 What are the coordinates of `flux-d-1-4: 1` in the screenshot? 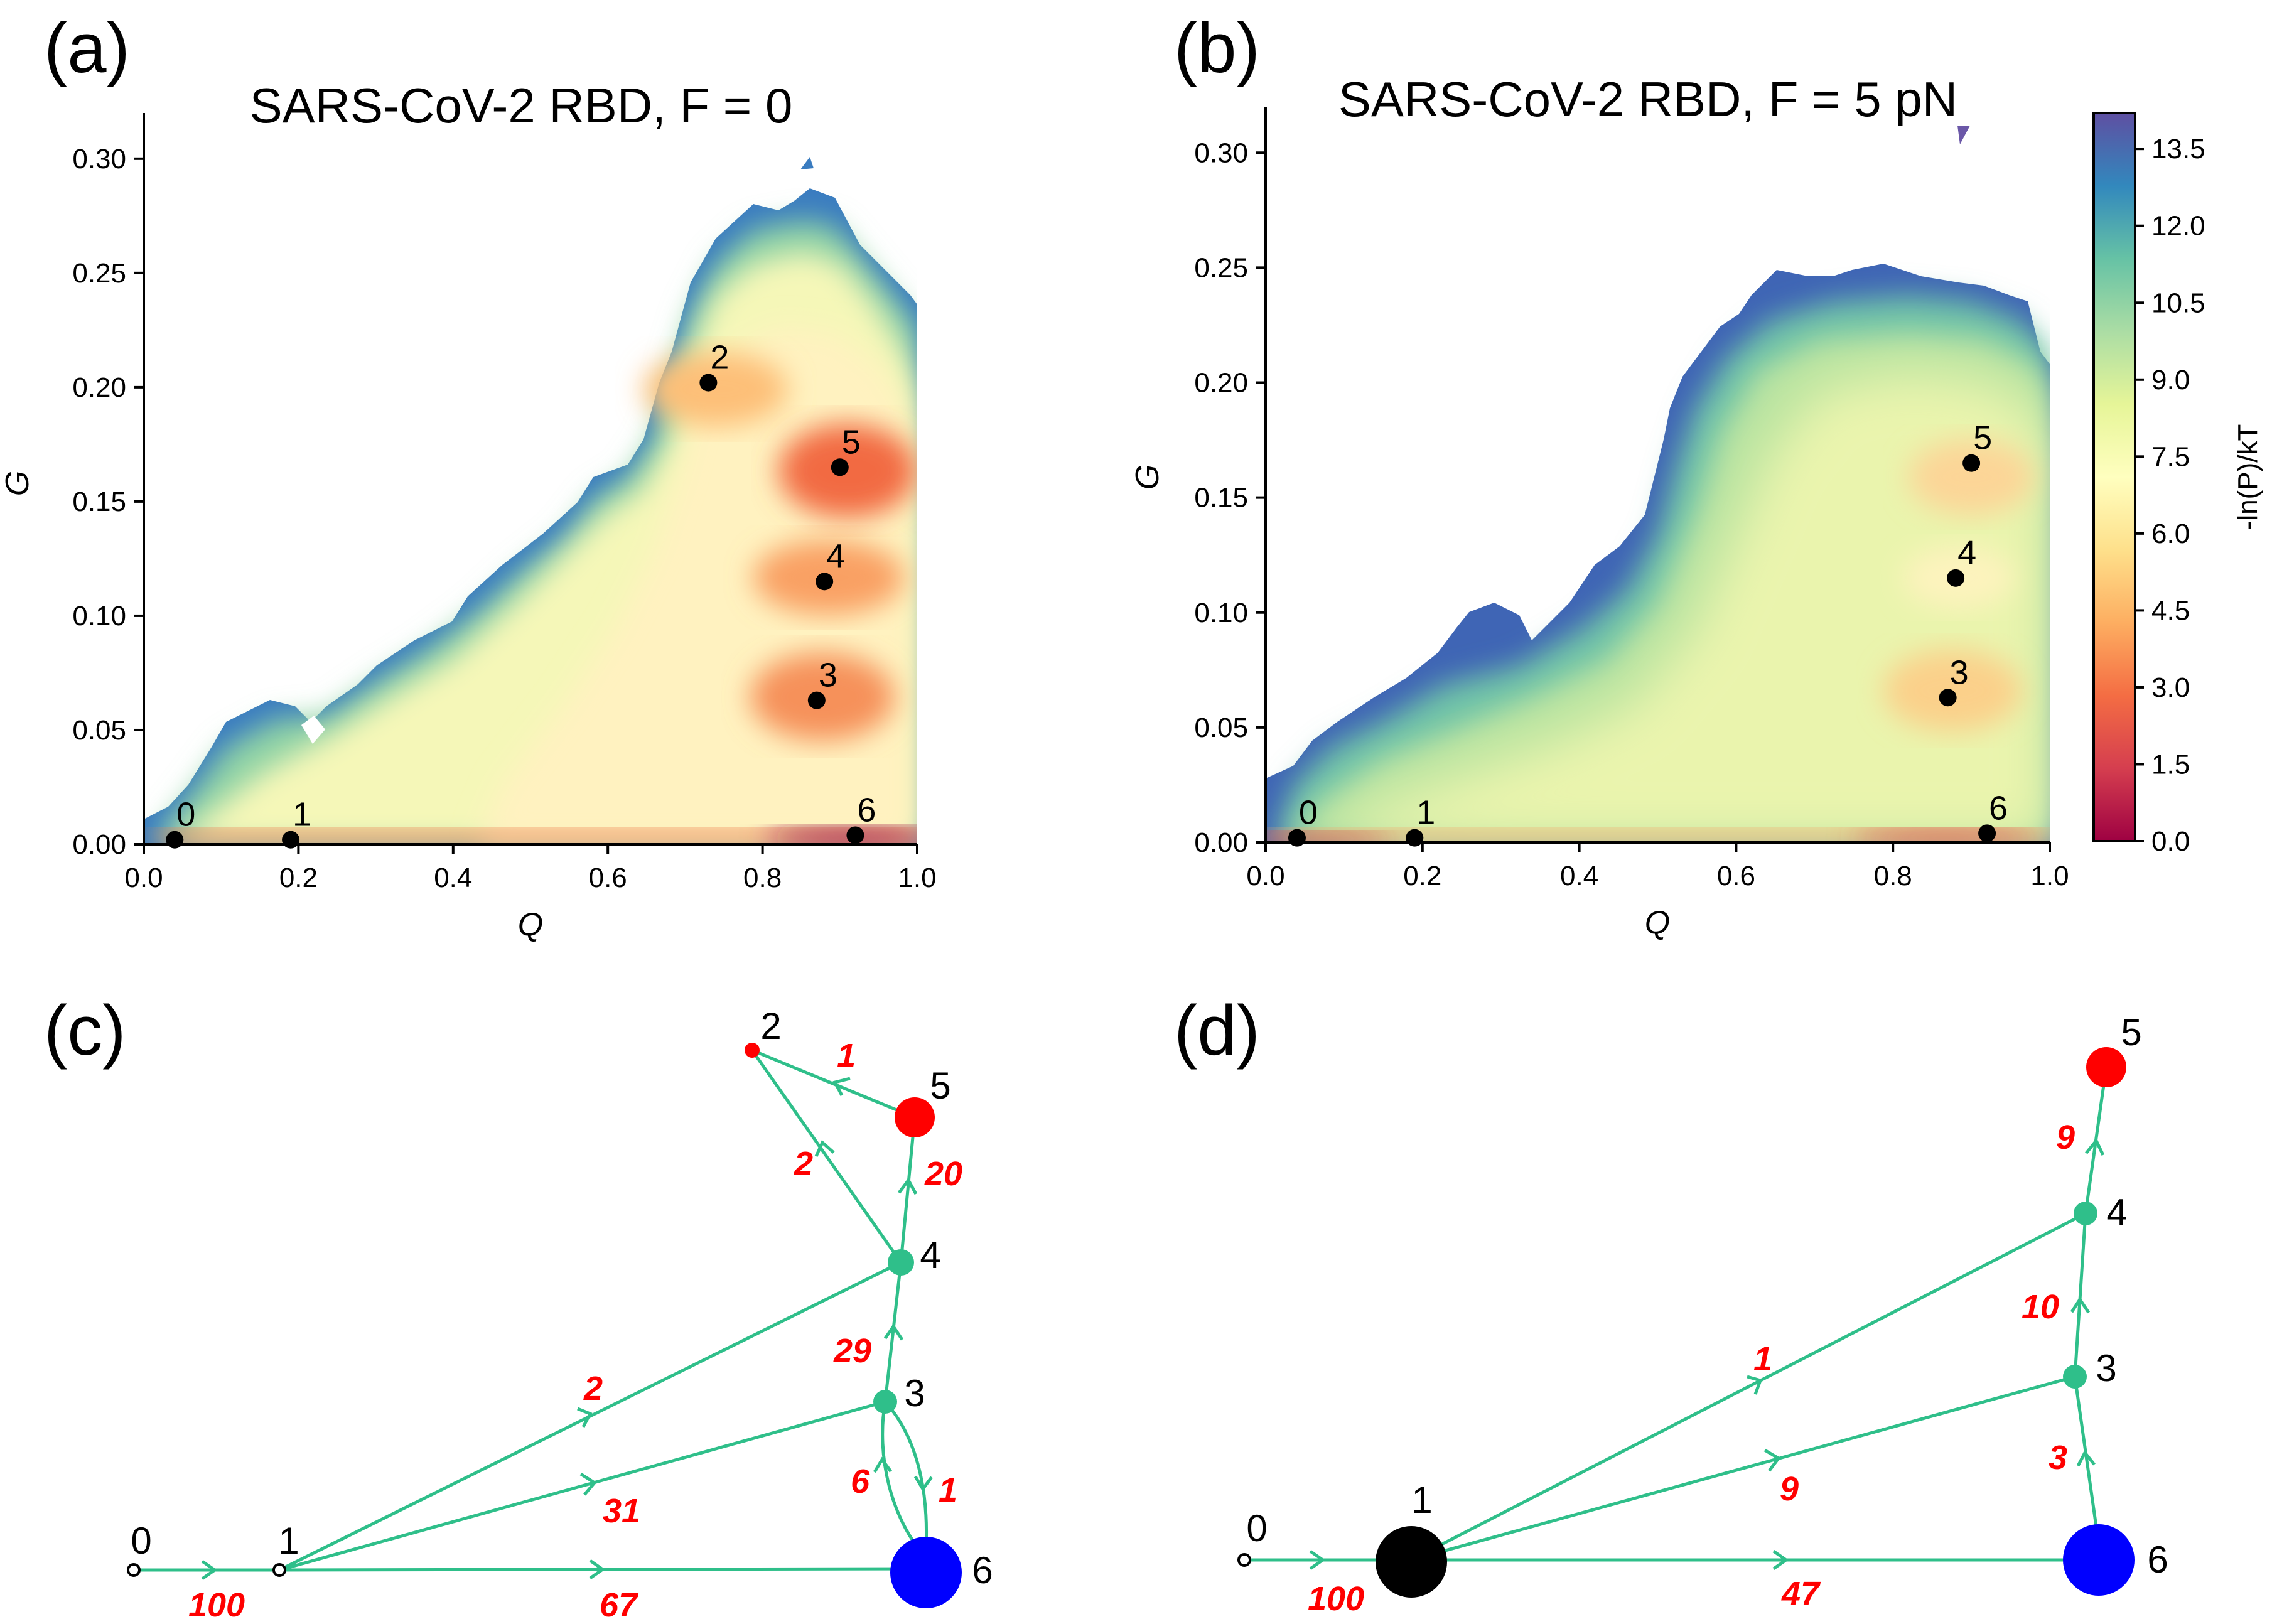 It's located at (1763, 1359).